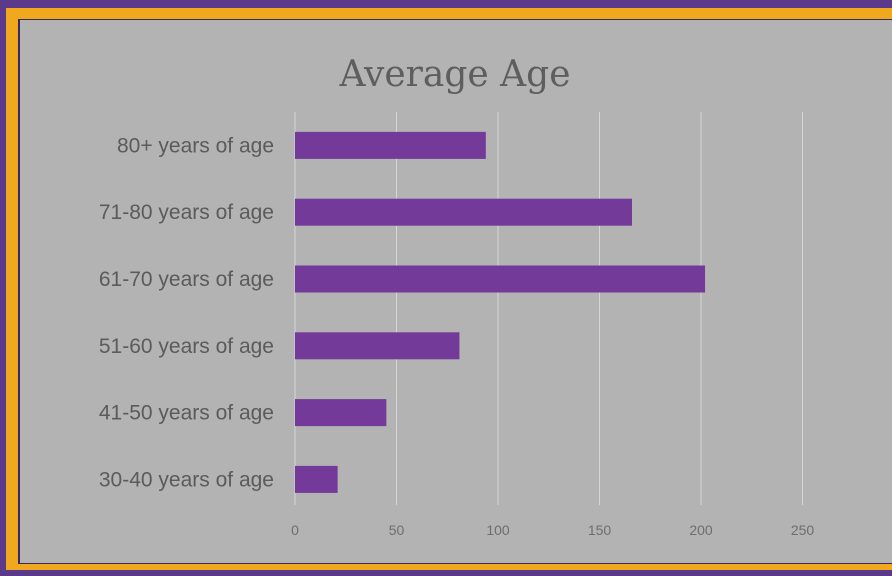  Describe the element at coordinates (600, 530) in the screenshot. I see `x-tick-label: 150` at that location.